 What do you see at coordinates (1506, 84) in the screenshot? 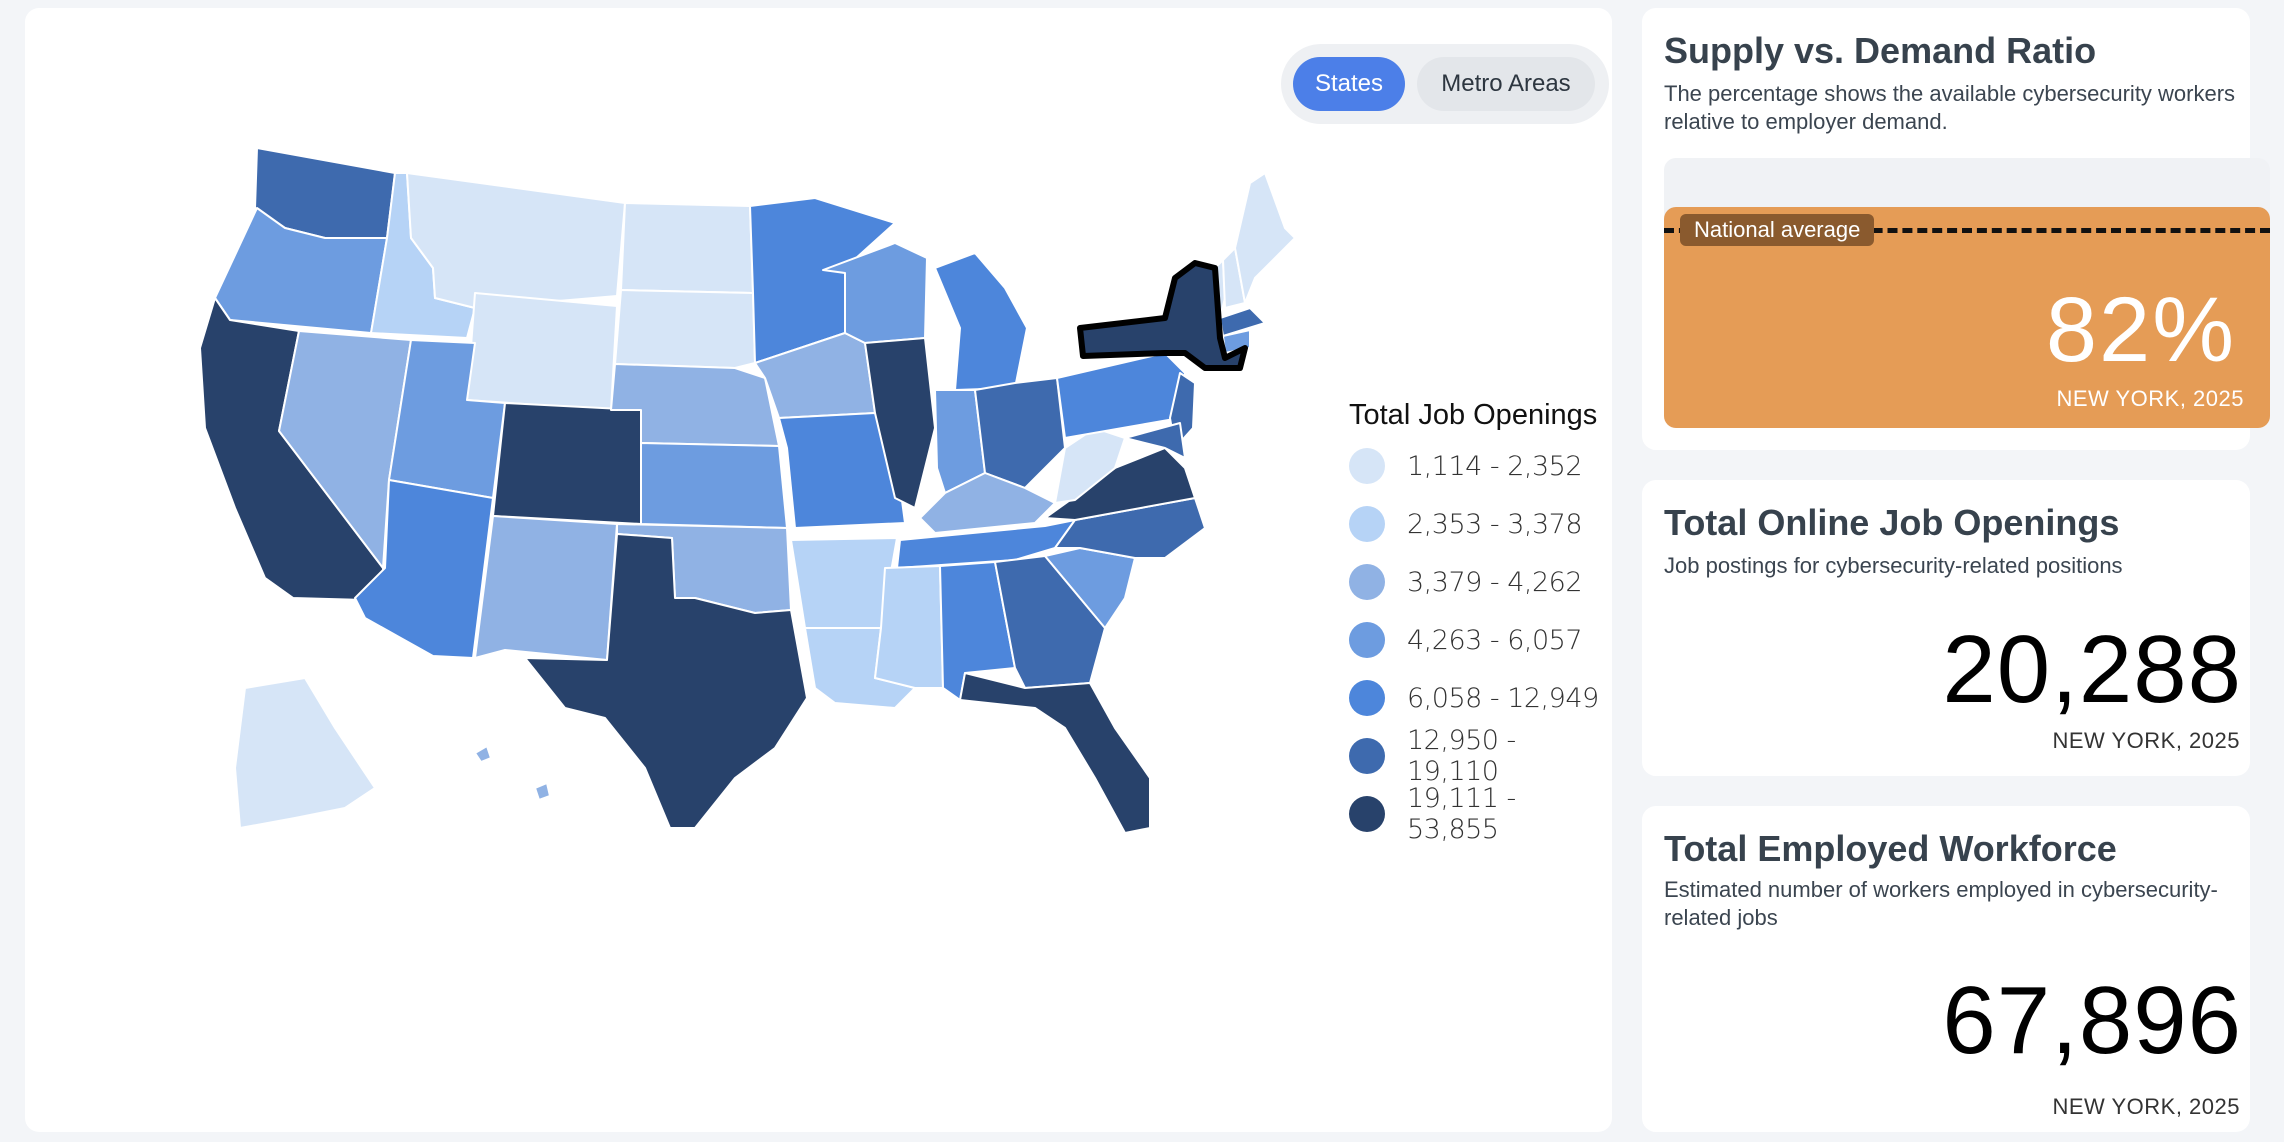
I see `metro-areas-toggle-button: Metro Areas` at bounding box center [1506, 84].